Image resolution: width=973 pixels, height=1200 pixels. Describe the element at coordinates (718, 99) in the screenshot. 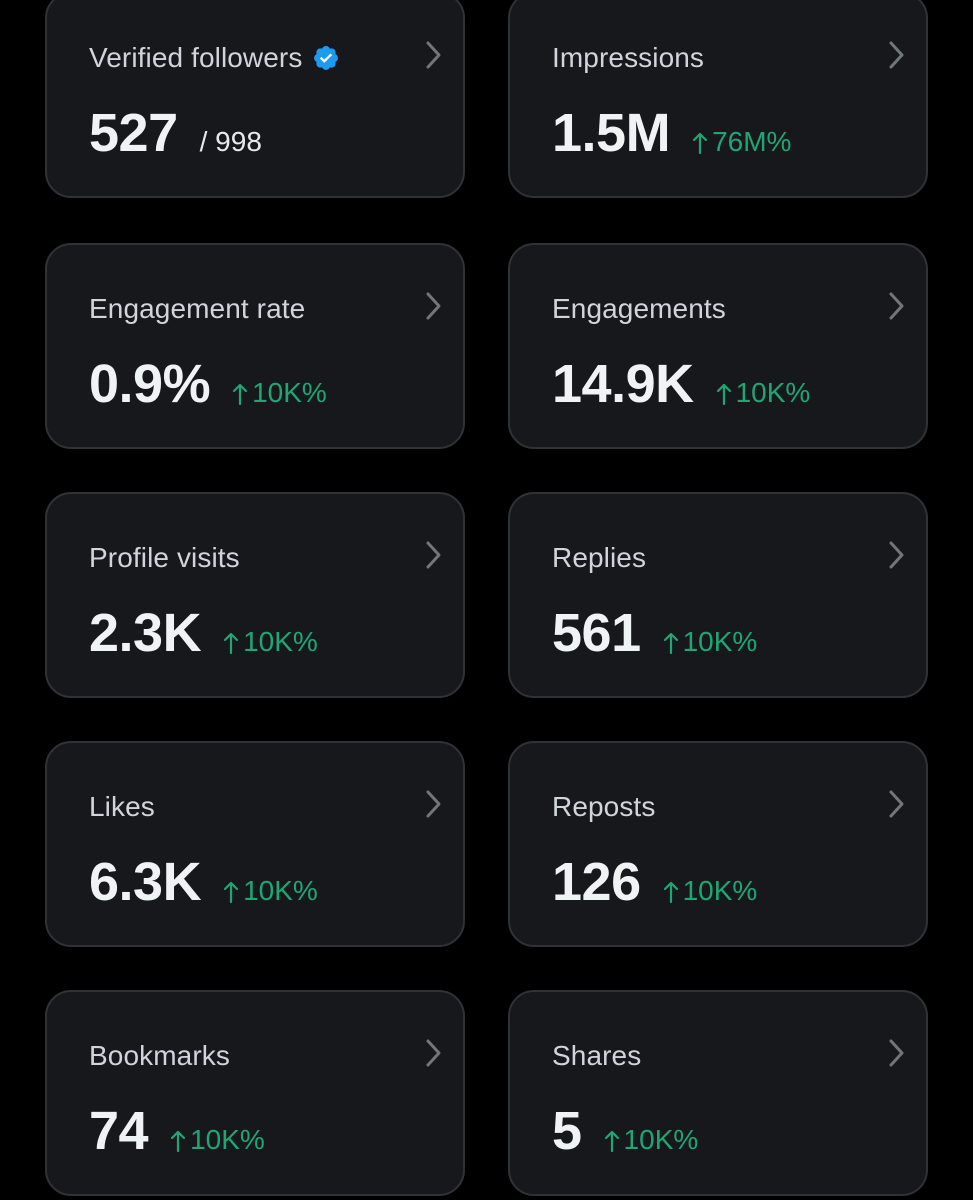

I see `metric-card-impressions: Impressions 1.5M 76M%` at that location.